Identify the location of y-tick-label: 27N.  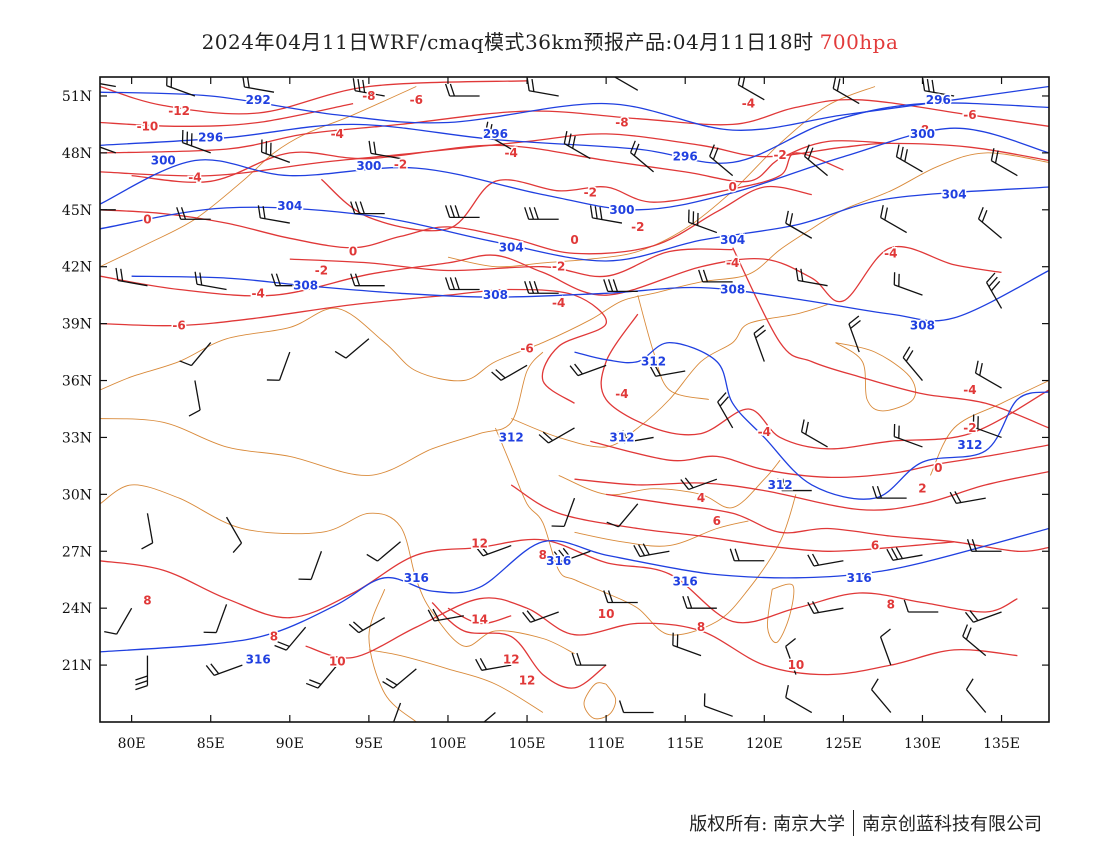
(77, 552).